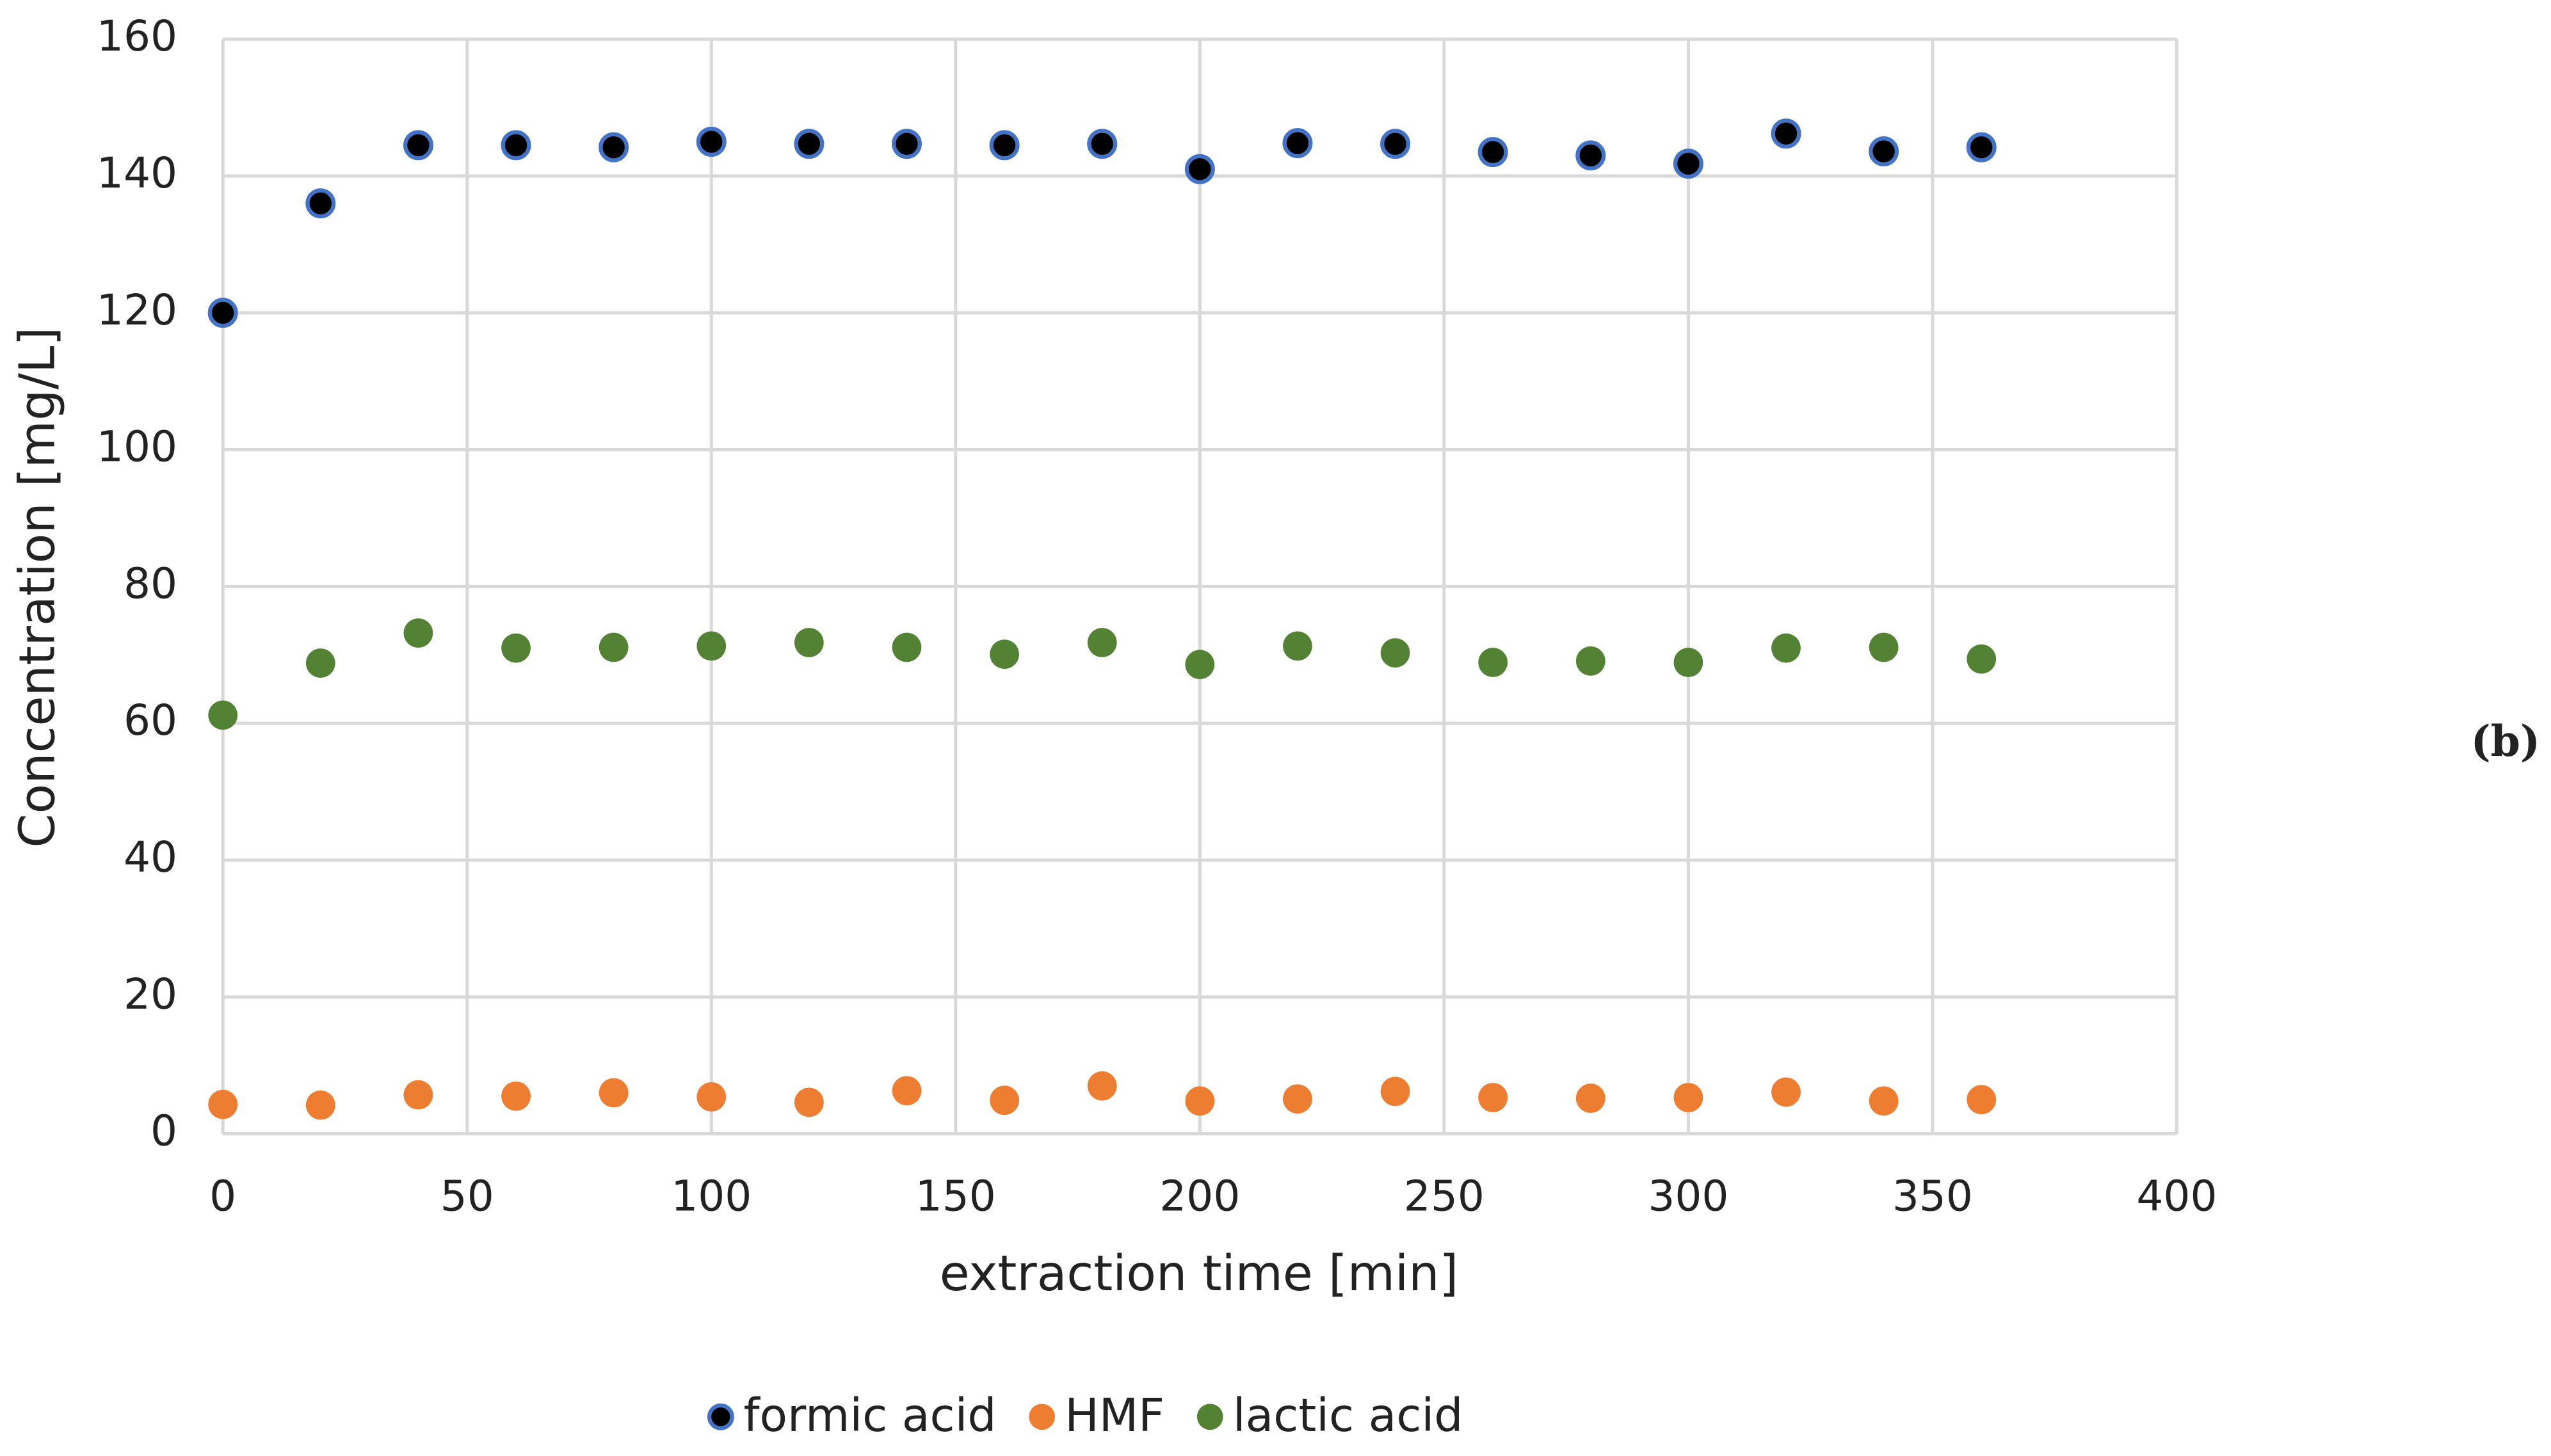 Image resolution: width=2551 pixels, height=1456 pixels. Describe the element at coordinates (223, 1195) in the screenshot. I see `x-tick-label: 0` at that location.